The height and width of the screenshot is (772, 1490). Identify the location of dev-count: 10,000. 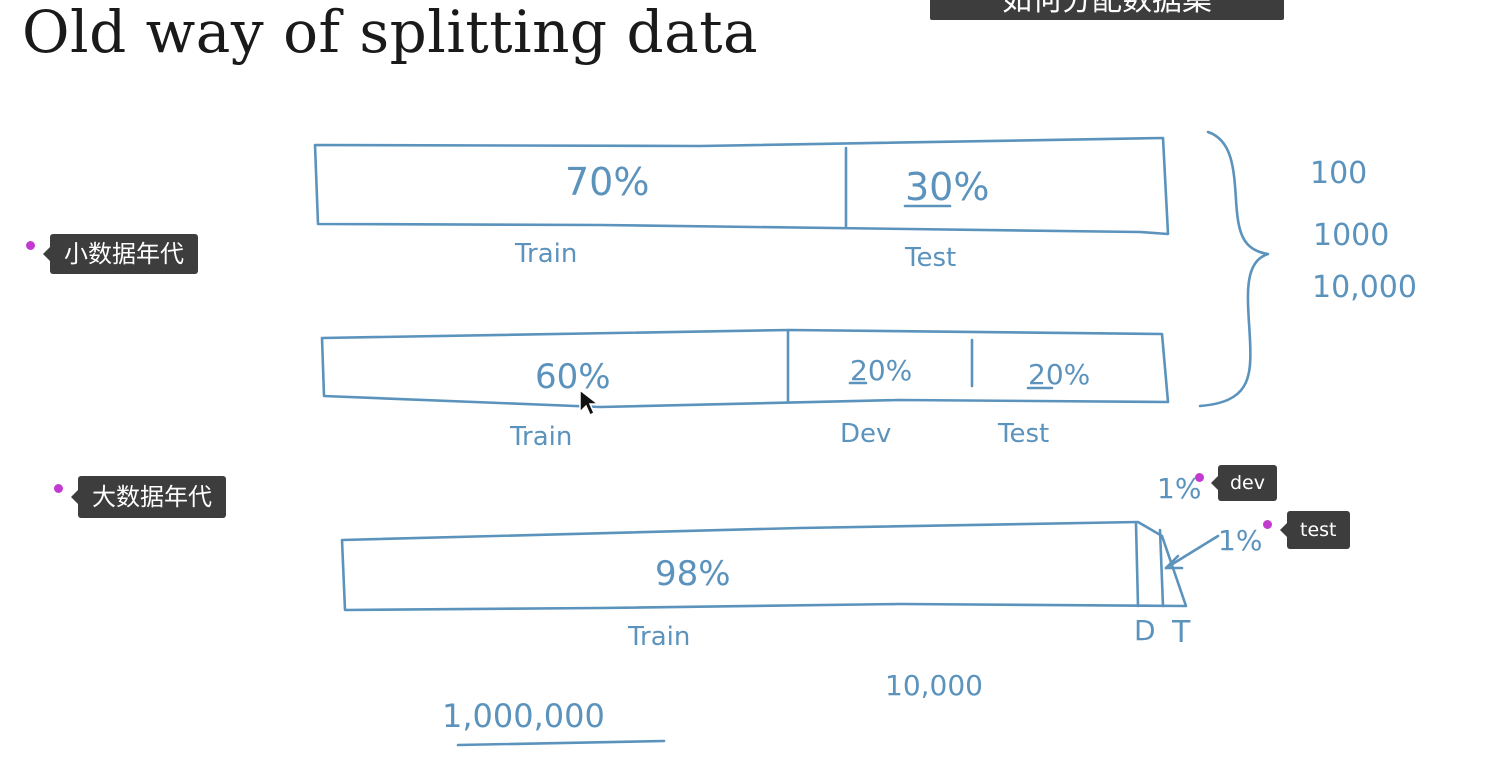
(934, 685).